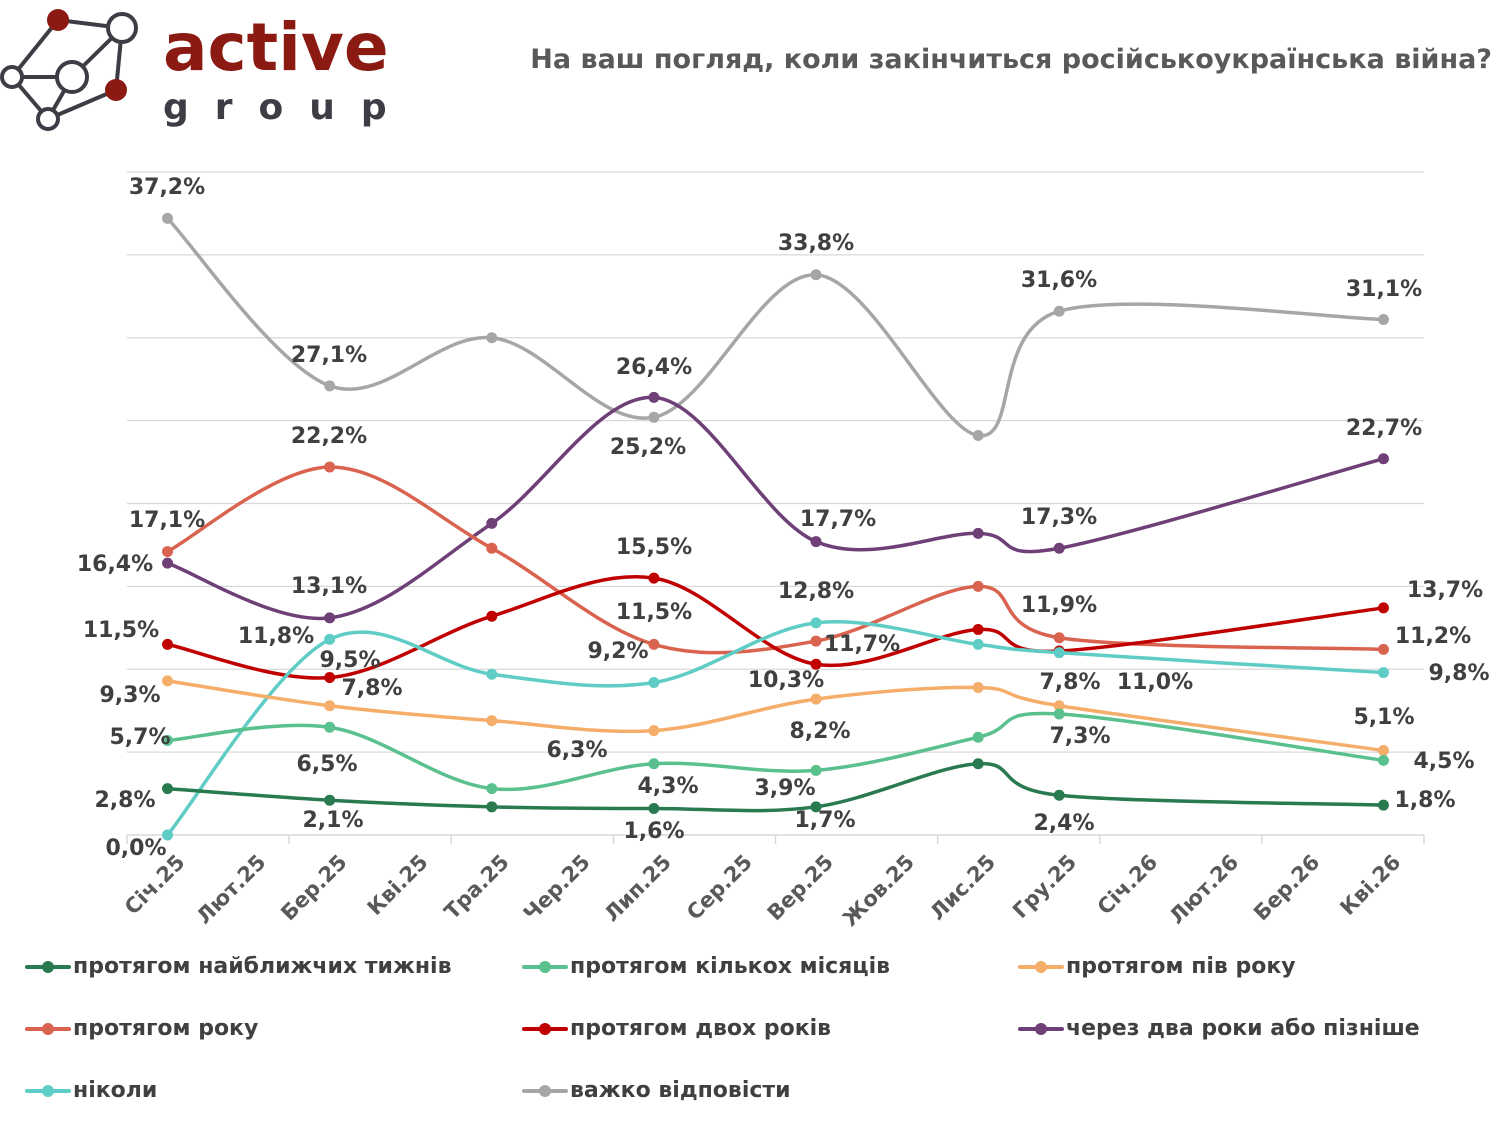 The image size is (1500, 1125). I want to click on legend-label: протягом пів року, so click(1181, 966).